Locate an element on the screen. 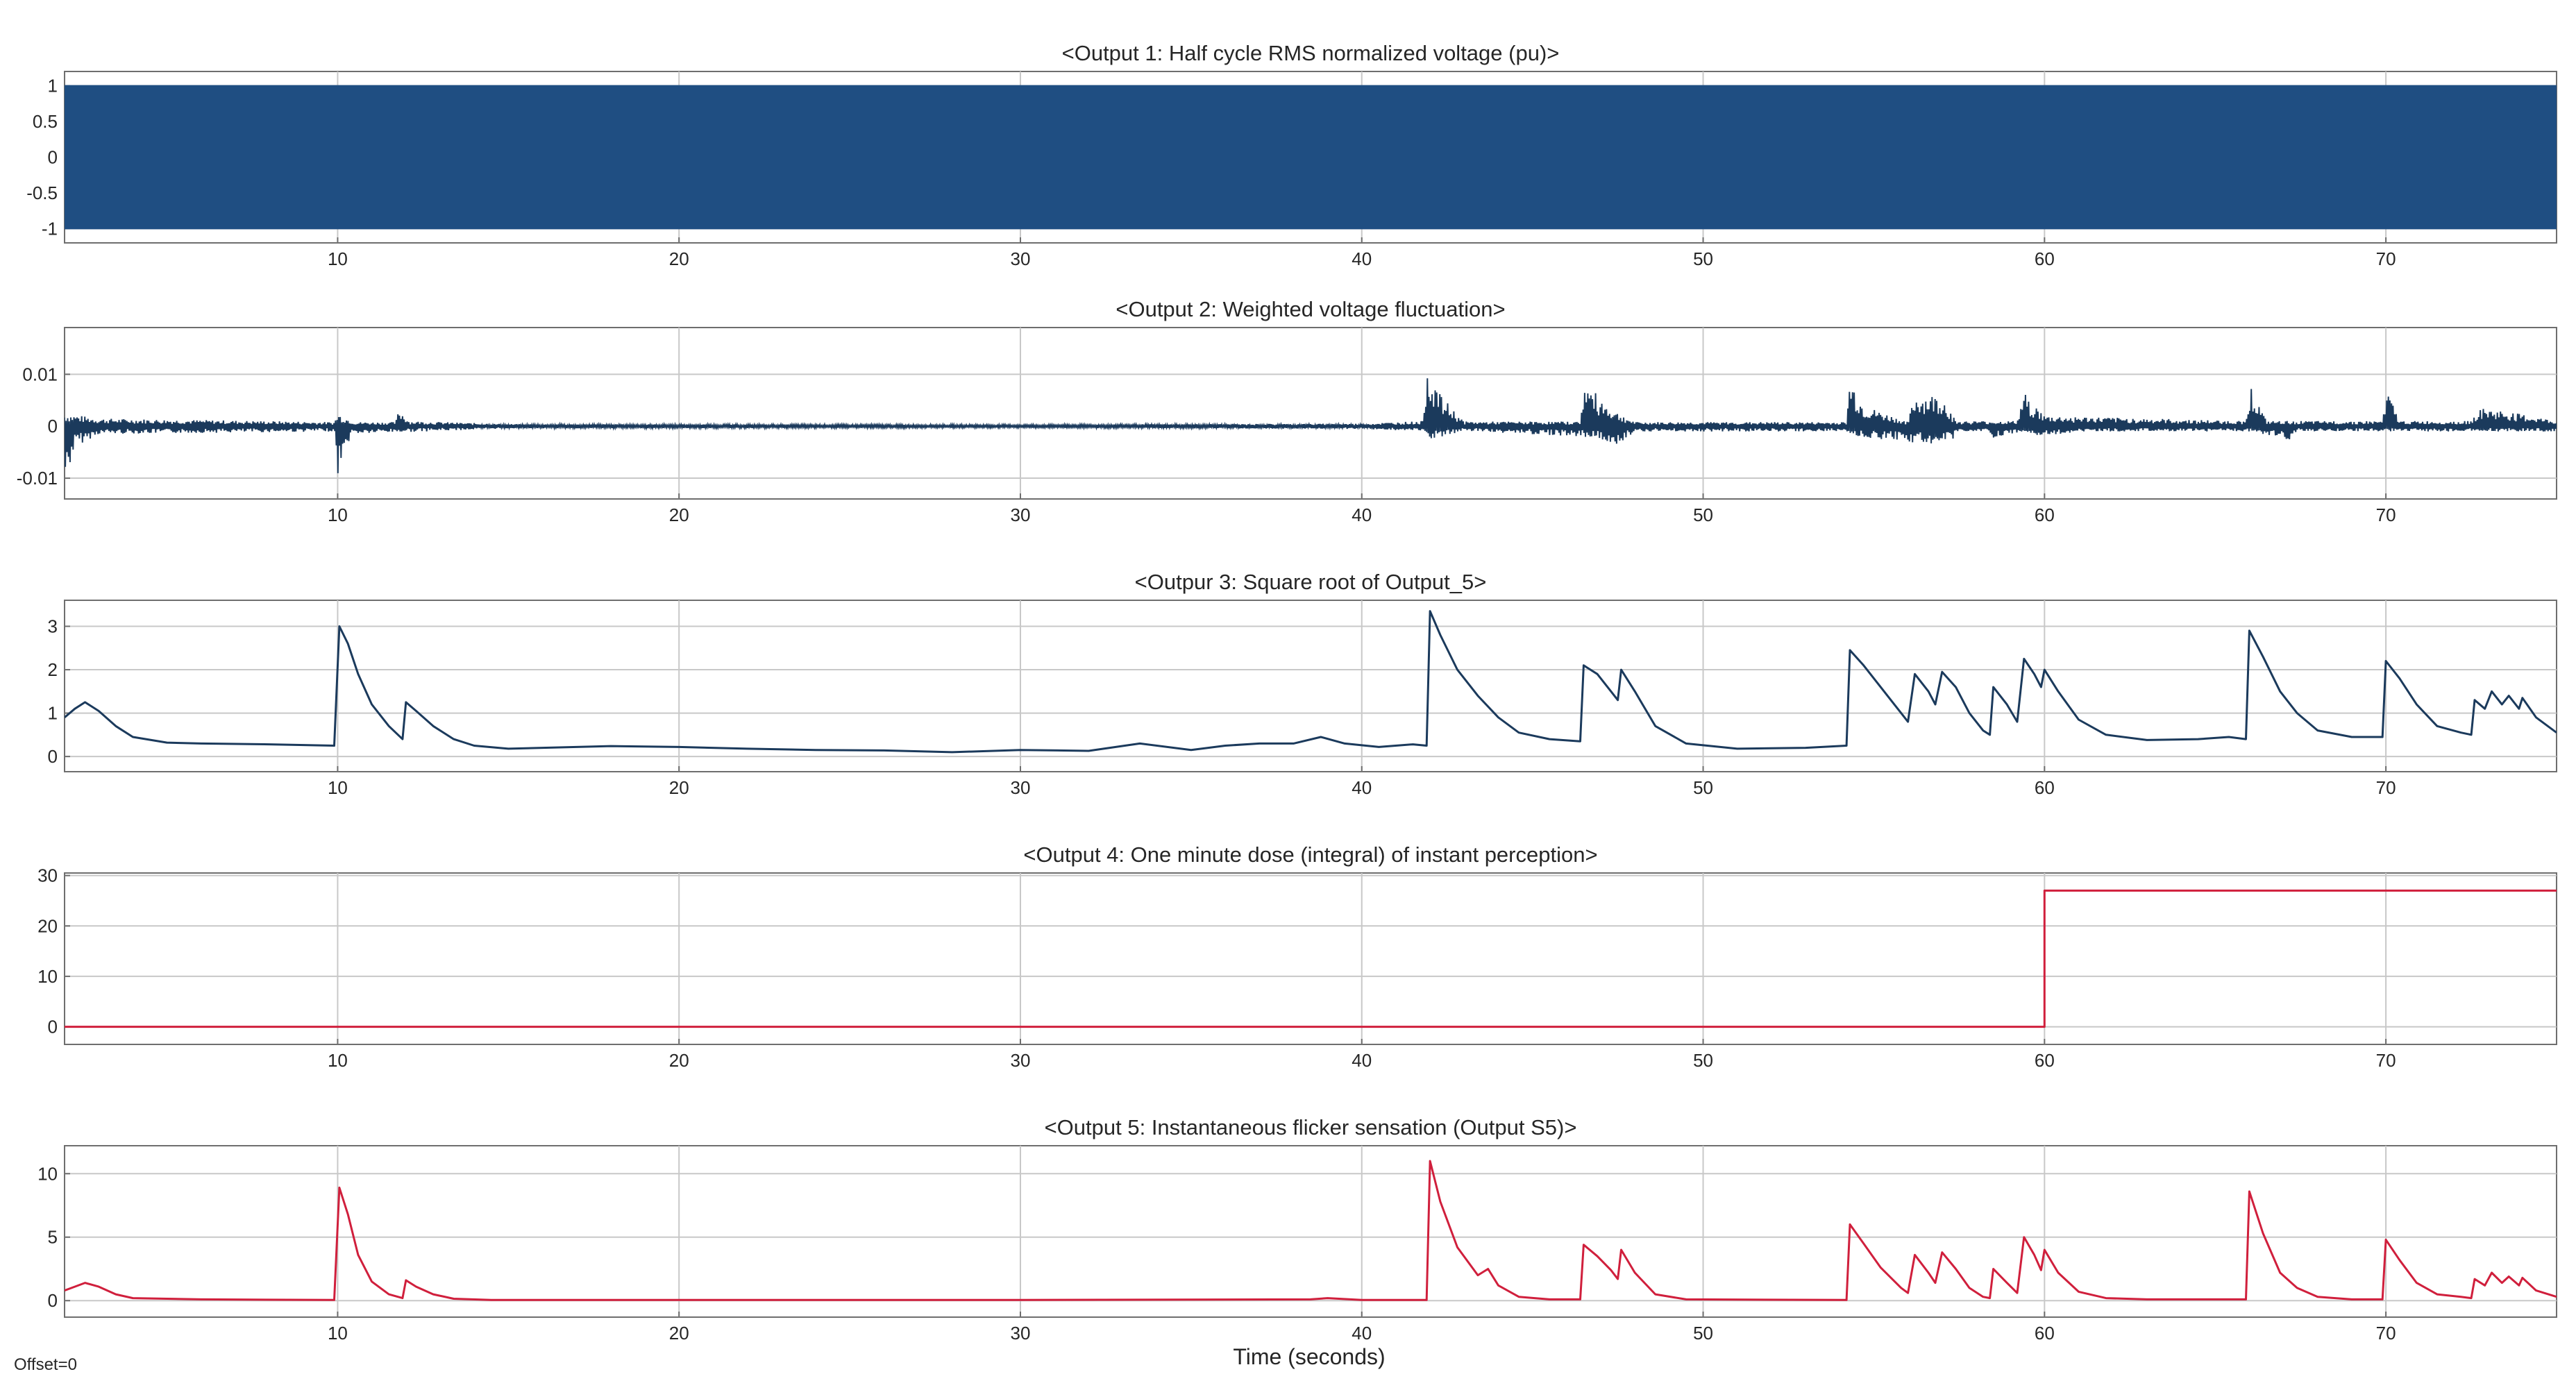 This screenshot has width=2576, height=1390. y-tick-label: 0.01 is located at coordinates (40, 374).